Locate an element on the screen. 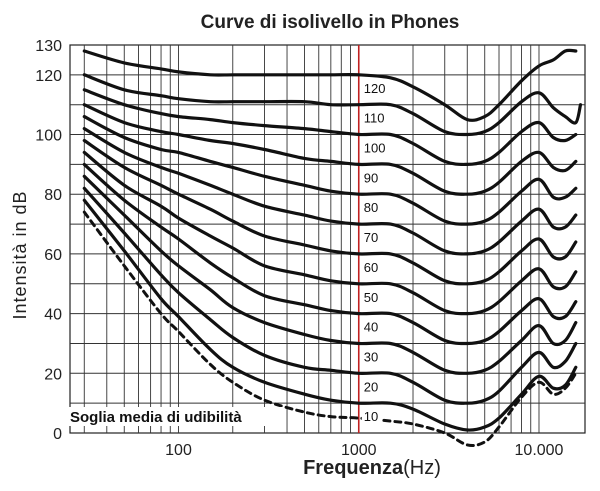 Image resolution: width=600 pixels, height=491 pixels. y-tick-label: 120 is located at coordinates (48, 76).